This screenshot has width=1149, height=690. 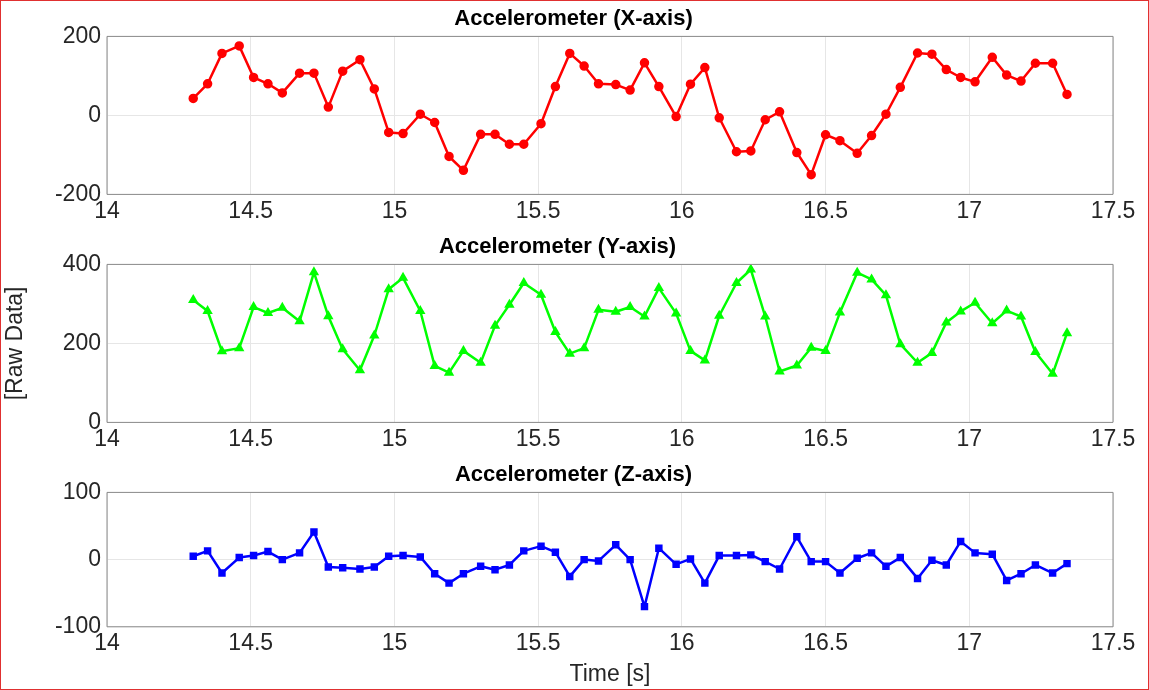 I want to click on y-axis-title: [Raw Data], so click(x=14, y=343).